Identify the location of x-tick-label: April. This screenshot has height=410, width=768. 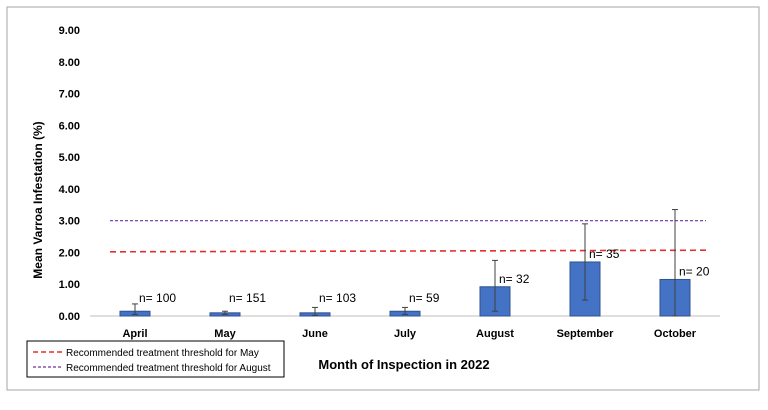
(134, 334).